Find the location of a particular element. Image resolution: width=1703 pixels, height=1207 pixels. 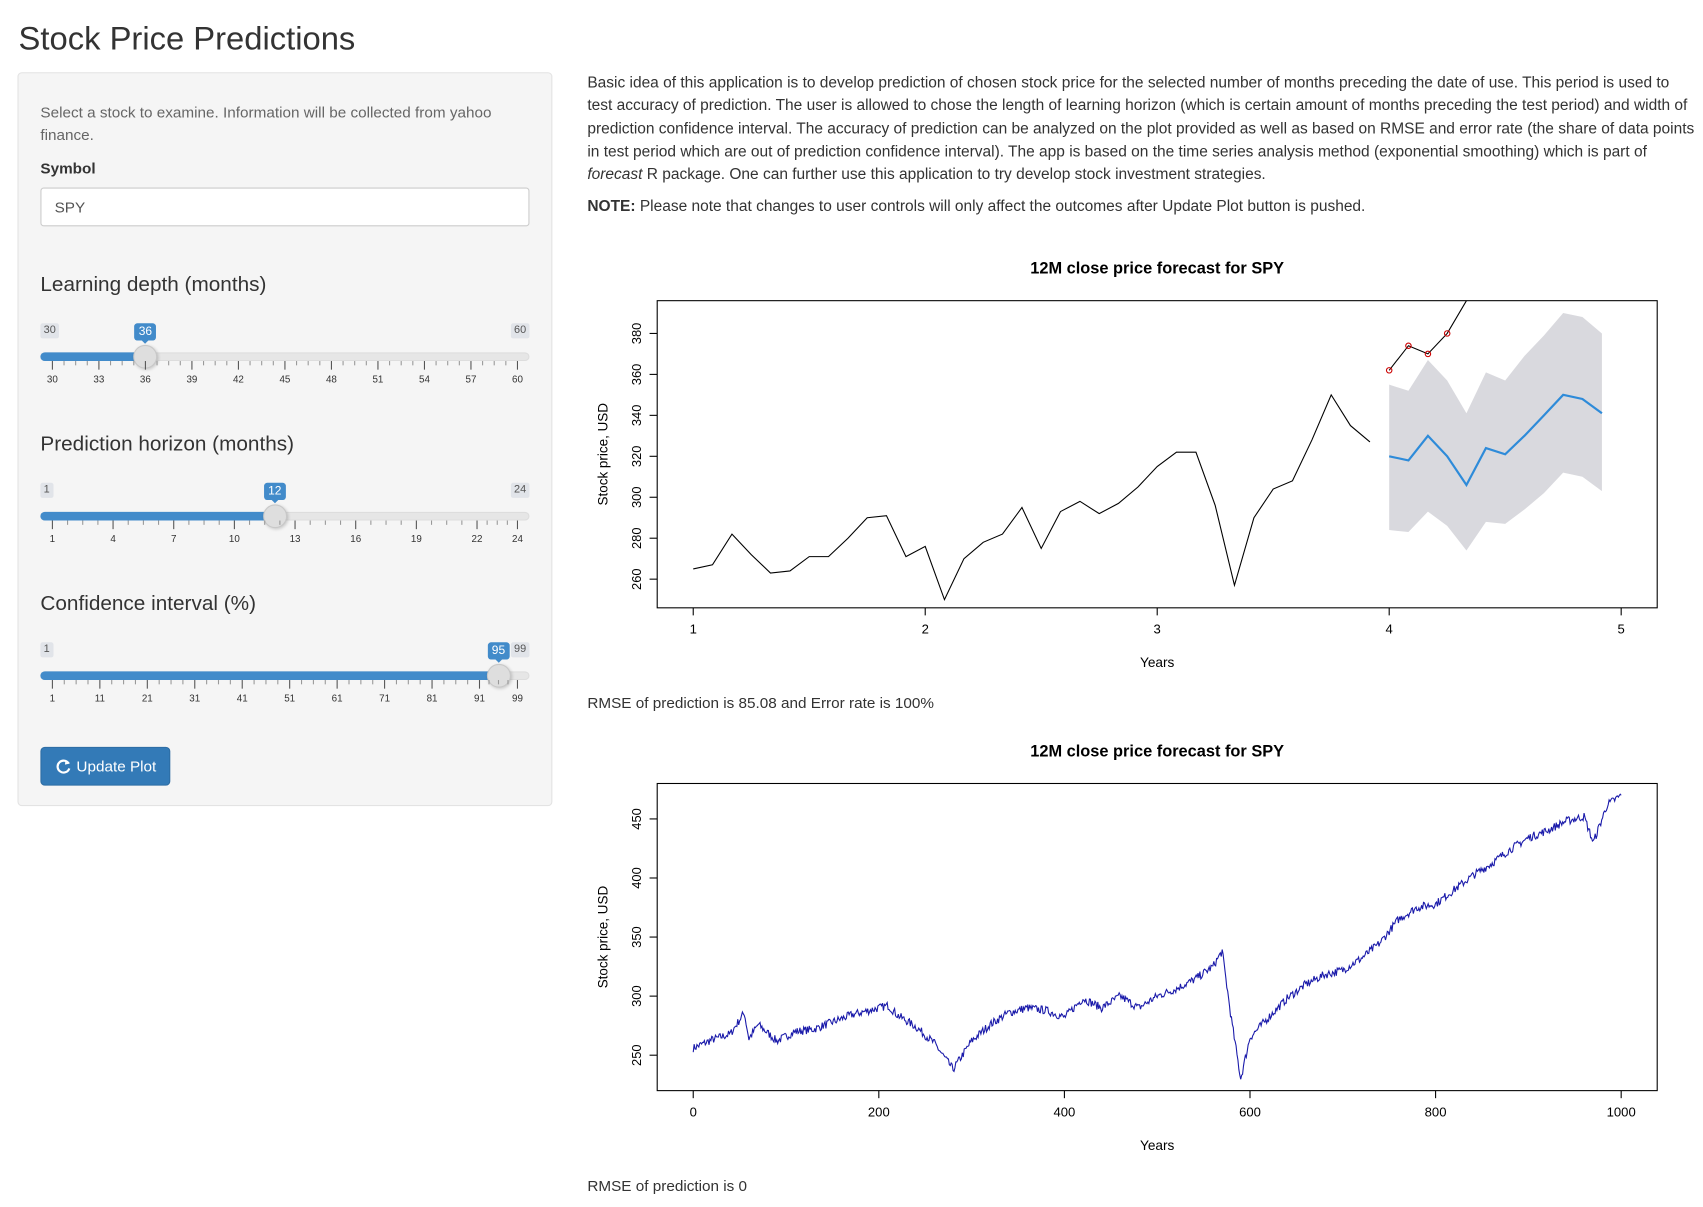

y-tick-label: 320 is located at coordinates (636, 457).